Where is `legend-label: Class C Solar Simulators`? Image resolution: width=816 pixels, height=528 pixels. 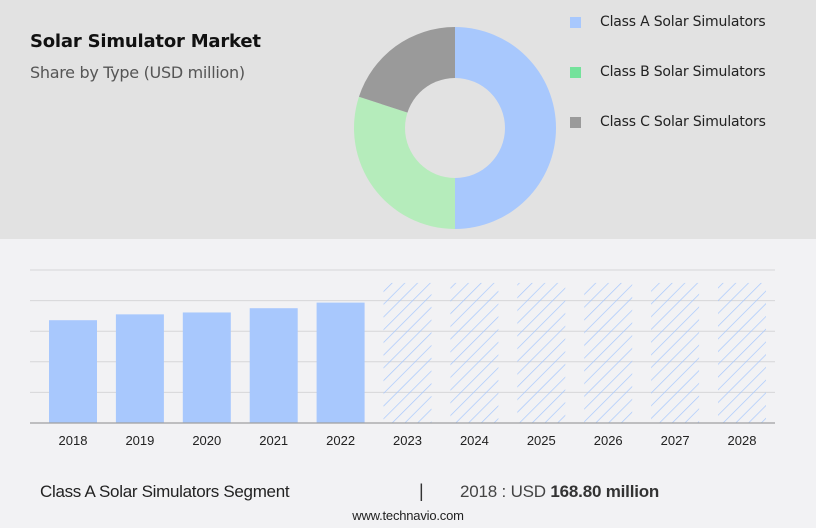 legend-label: Class C Solar Simulators is located at coordinates (683, 122).